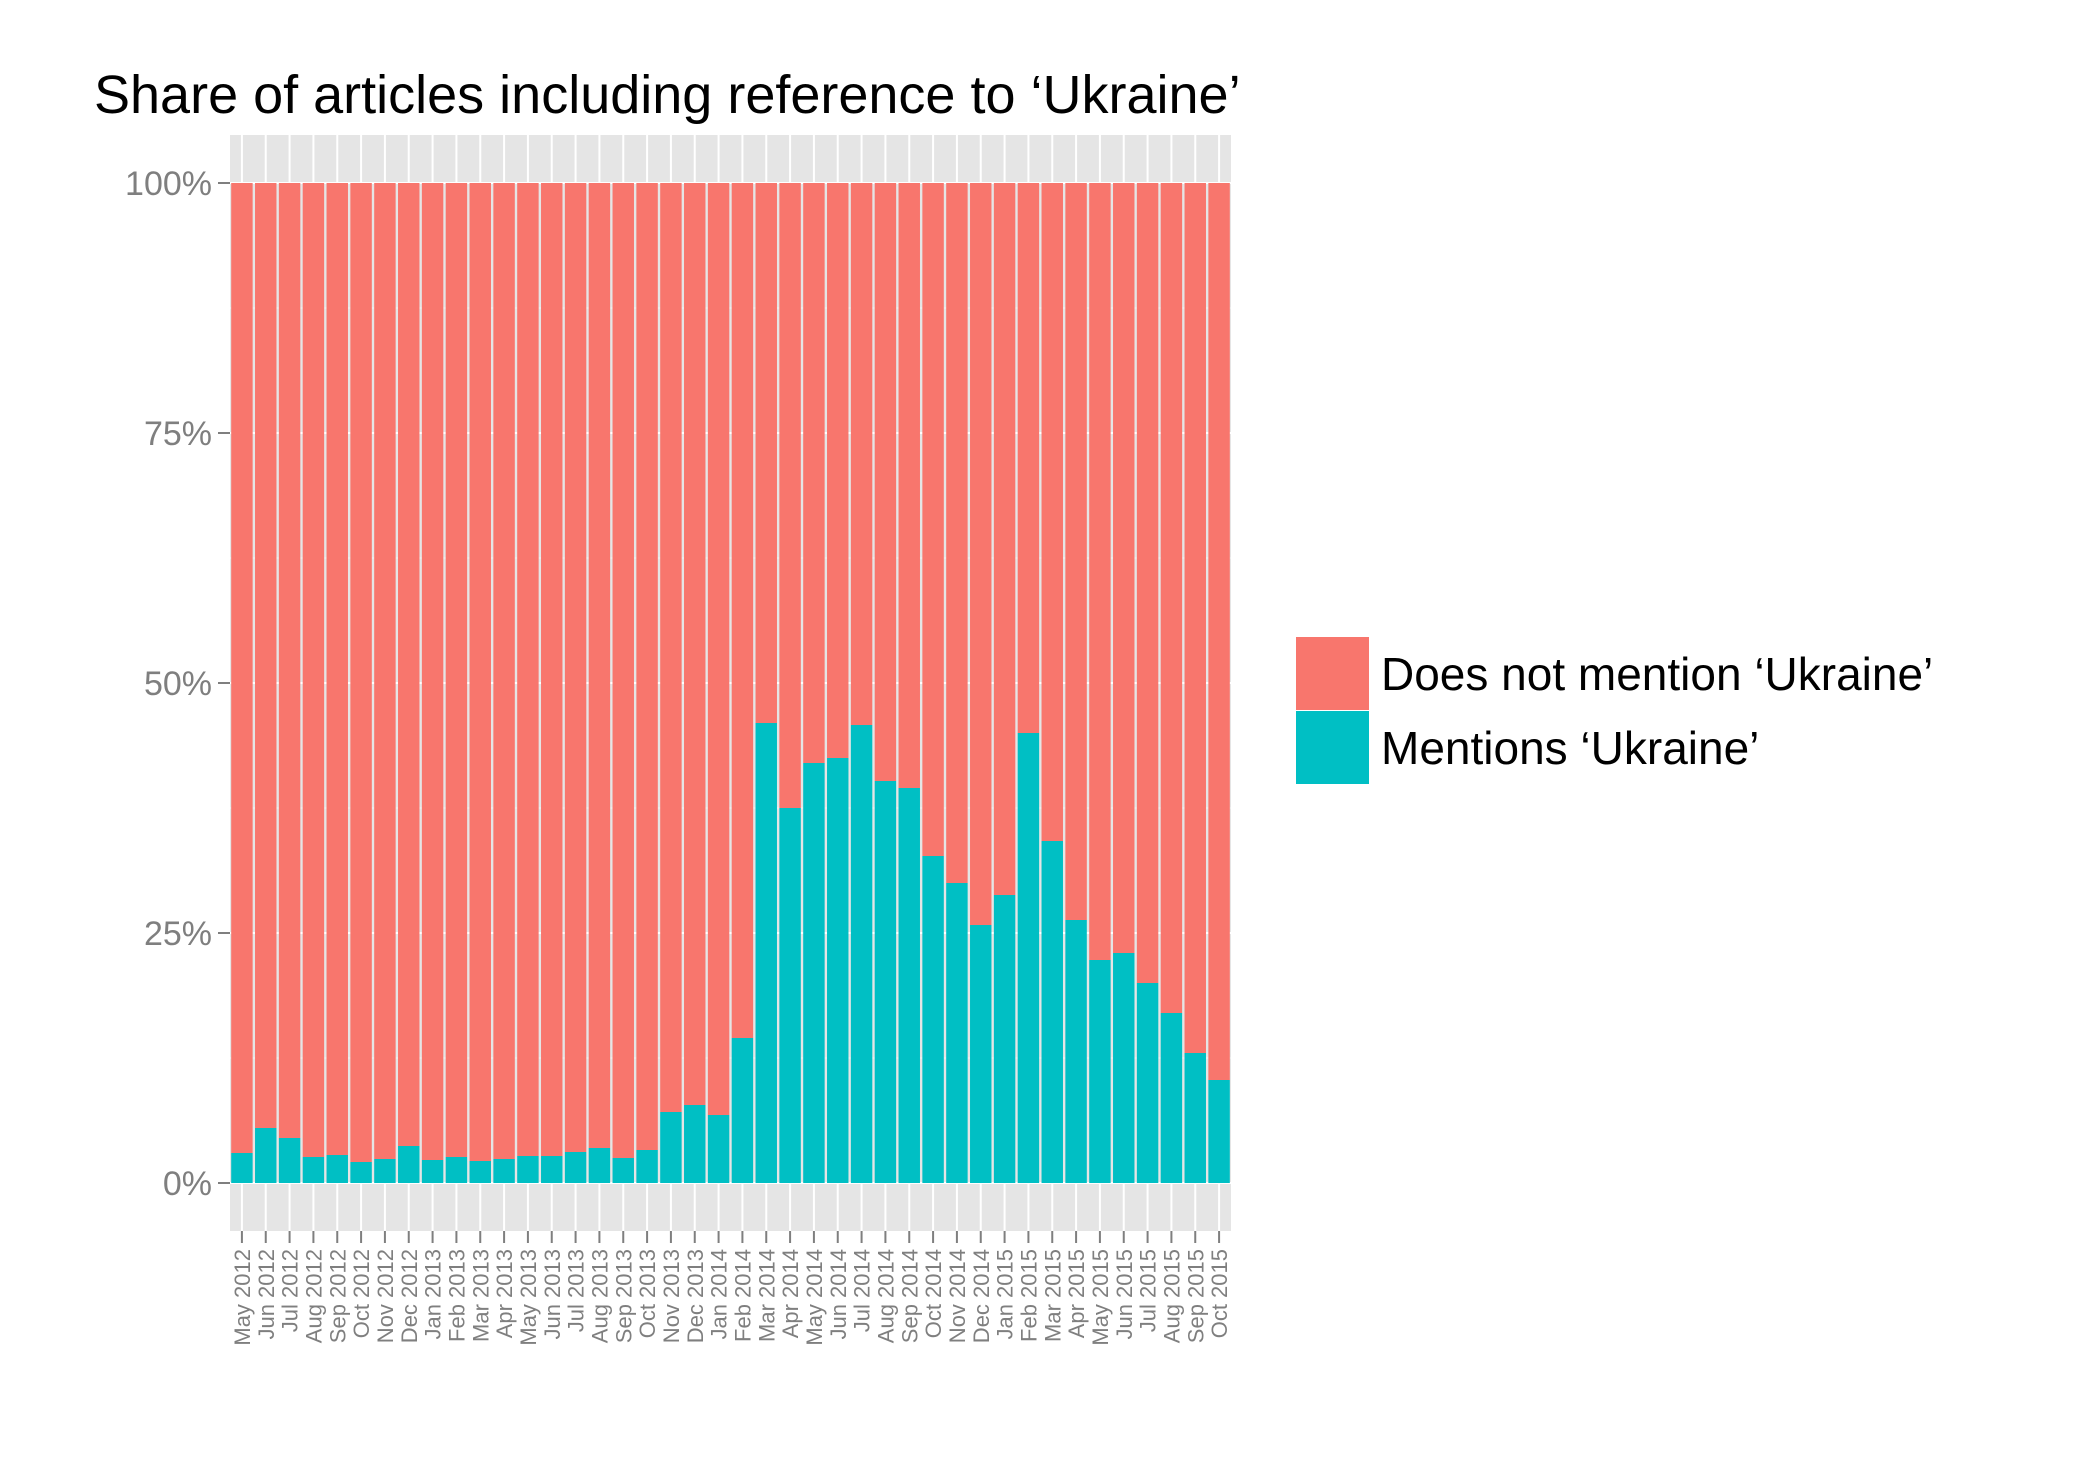  Describe the element at coordinates (1219, 1293) in the screenshot. I see `x-tick-label: Oct 2015` at that location.